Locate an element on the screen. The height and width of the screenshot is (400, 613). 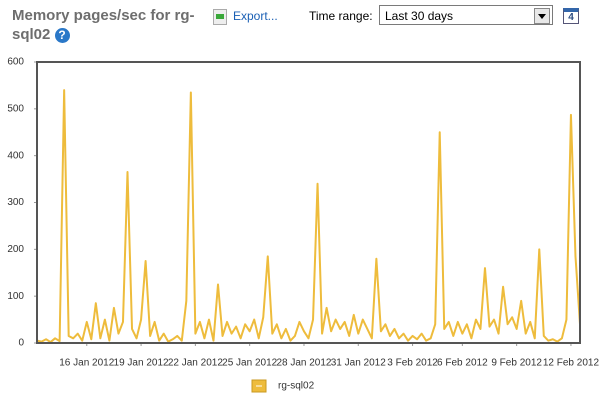
calendar-button: 4 is located at coordinates (571, 16).